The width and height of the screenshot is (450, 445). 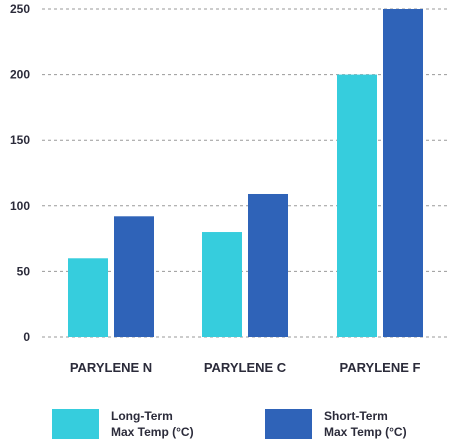 I want to click on legend-short-term: Short-Term Max Temp (°C), so click(x=336, y=424).